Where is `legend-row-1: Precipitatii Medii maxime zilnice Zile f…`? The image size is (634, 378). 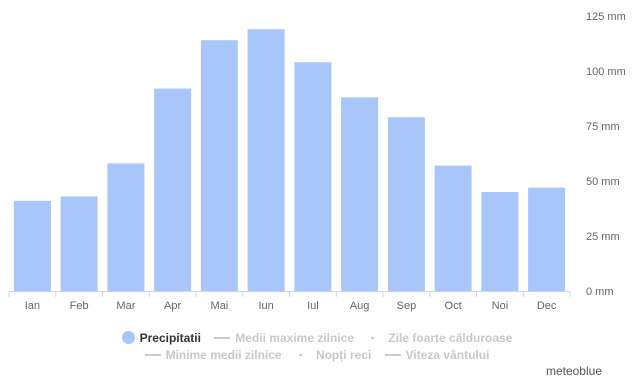
legend-row-1: Precipitatii Medii maxime zilnice Zile f… is located at coordinates (317, 338).